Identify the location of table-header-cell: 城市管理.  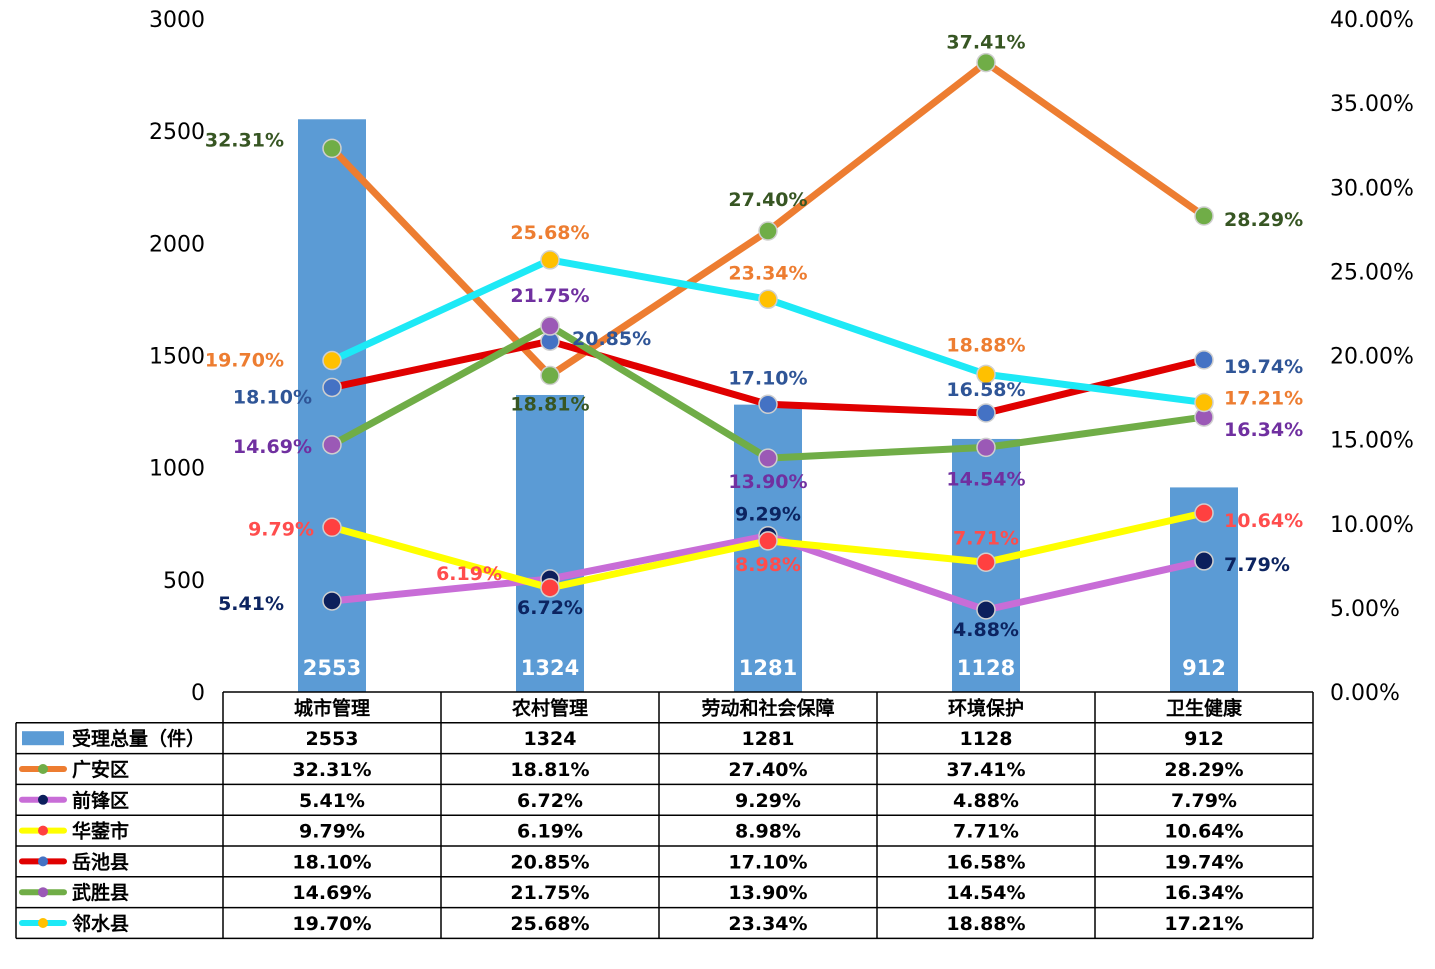
(332, 707).